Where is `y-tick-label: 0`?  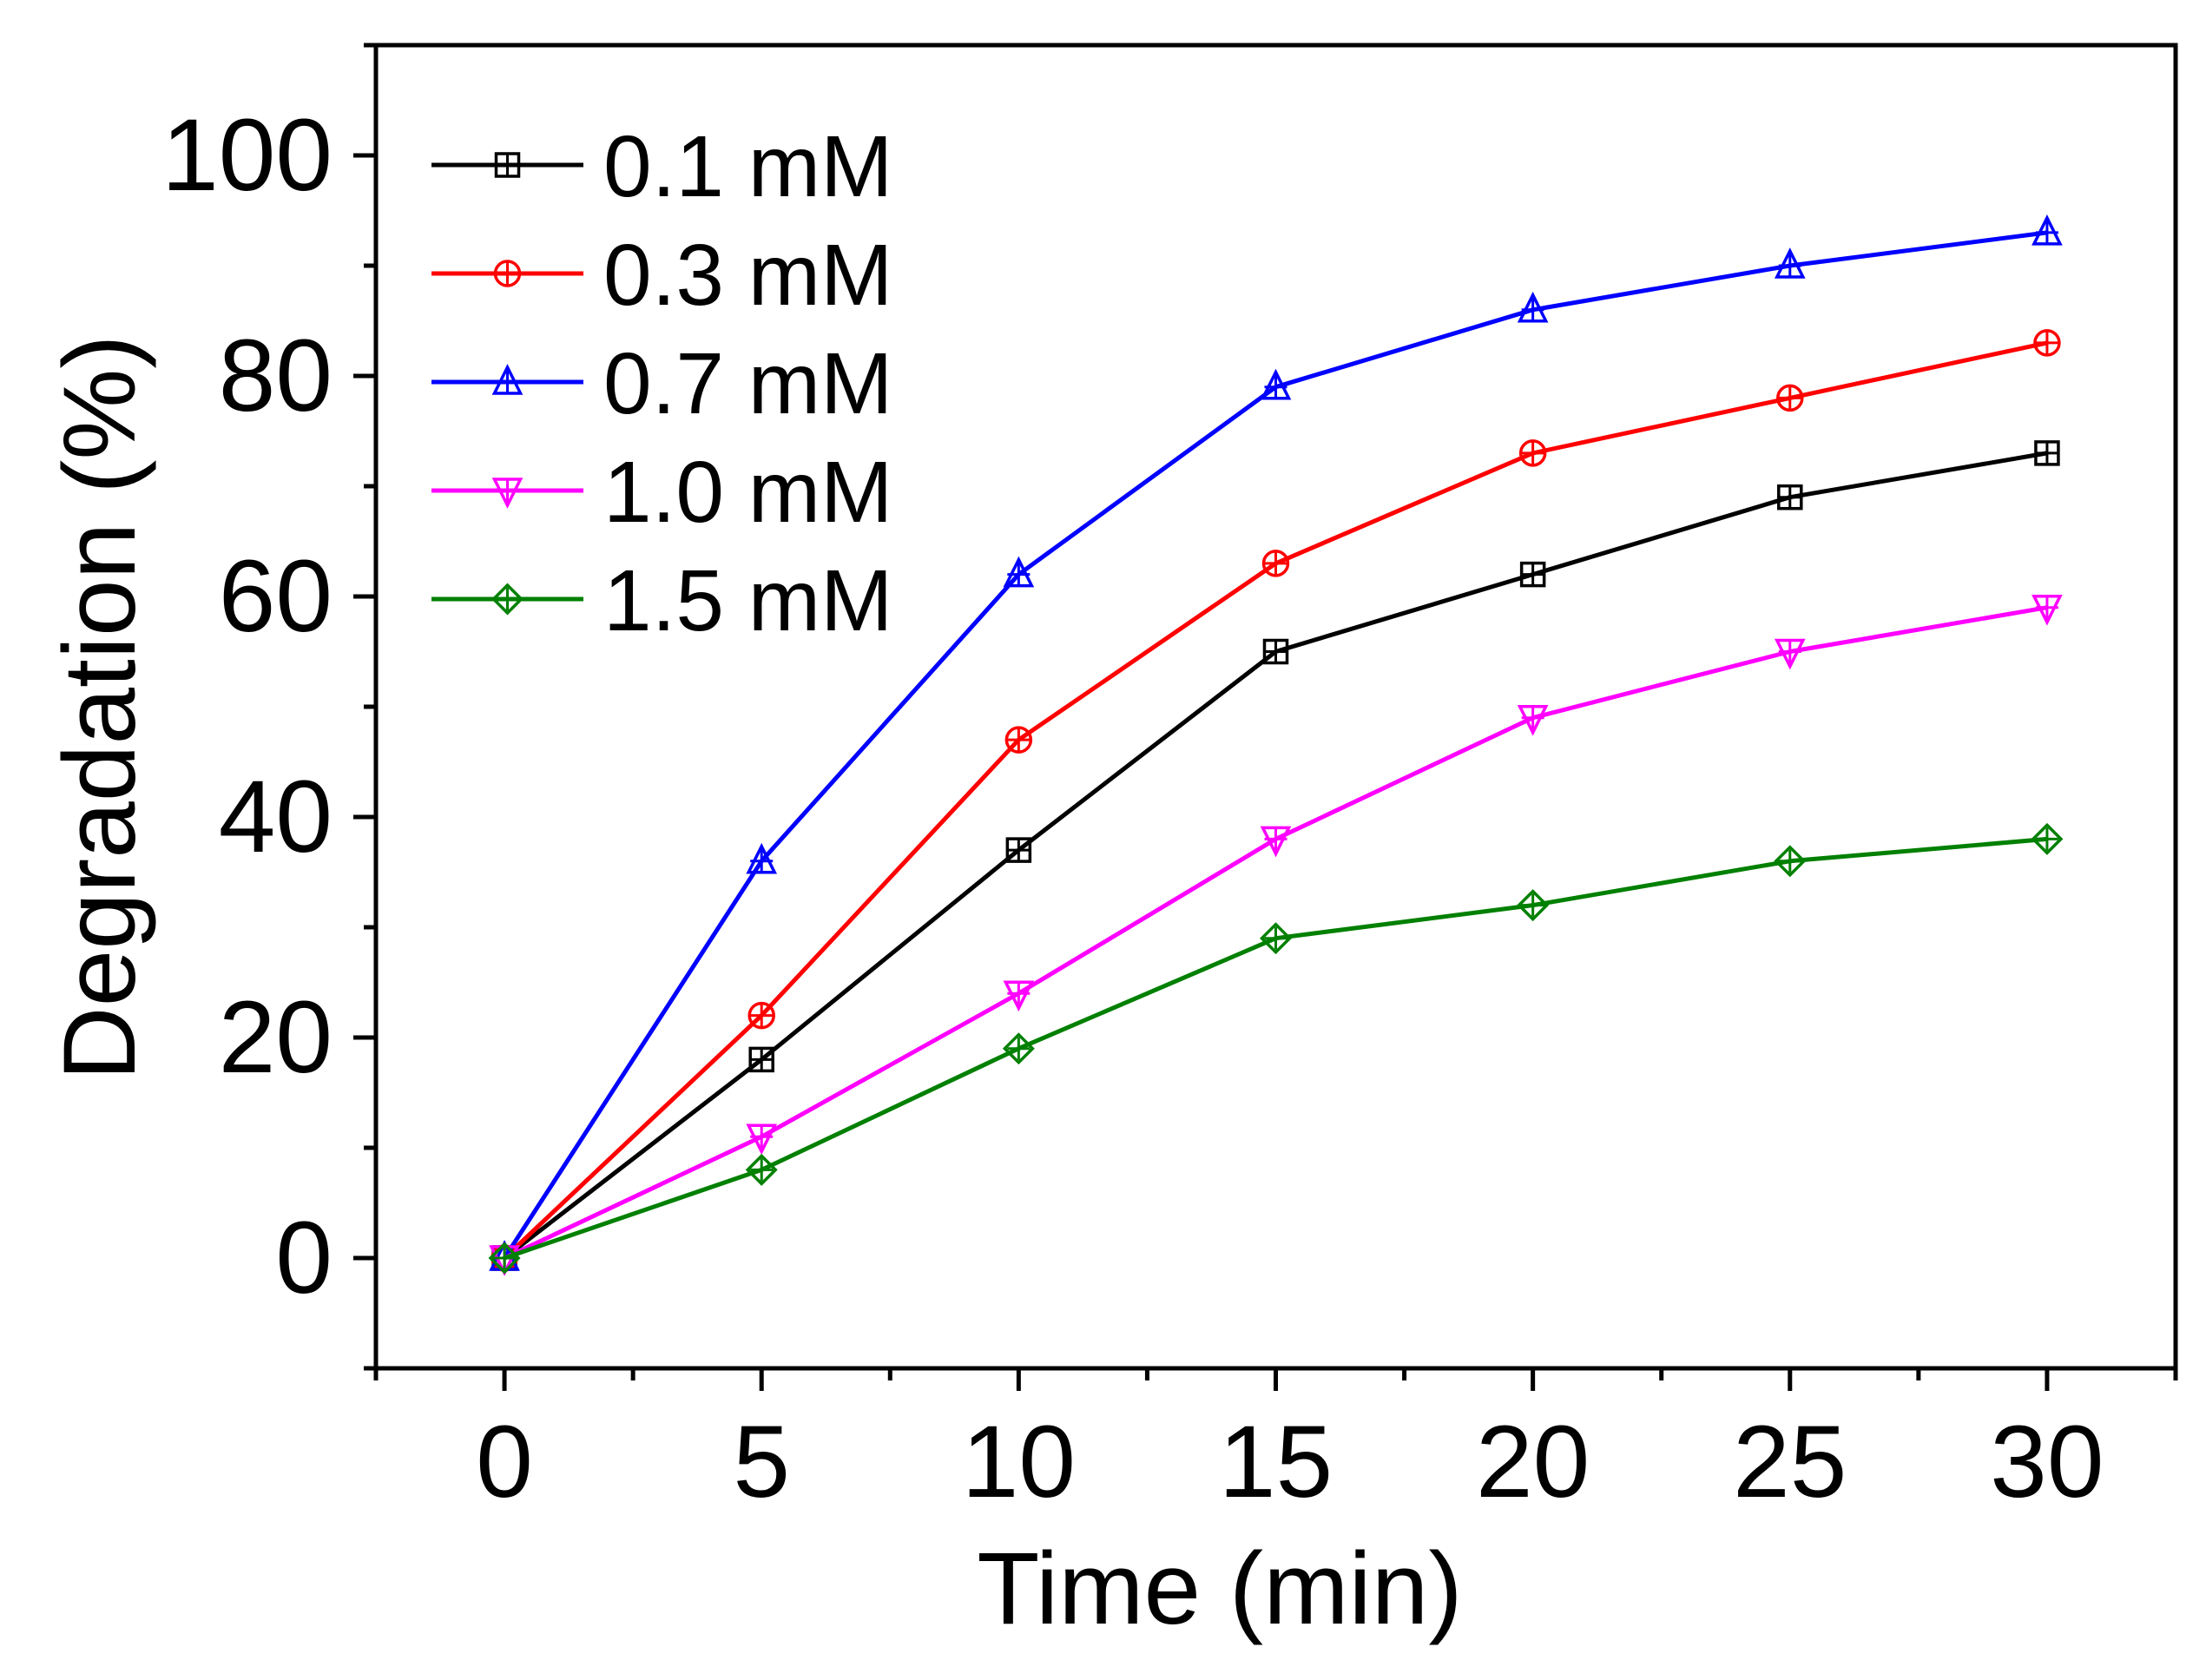 y-tick-label: 0 is located at coordinates (304, 1258).